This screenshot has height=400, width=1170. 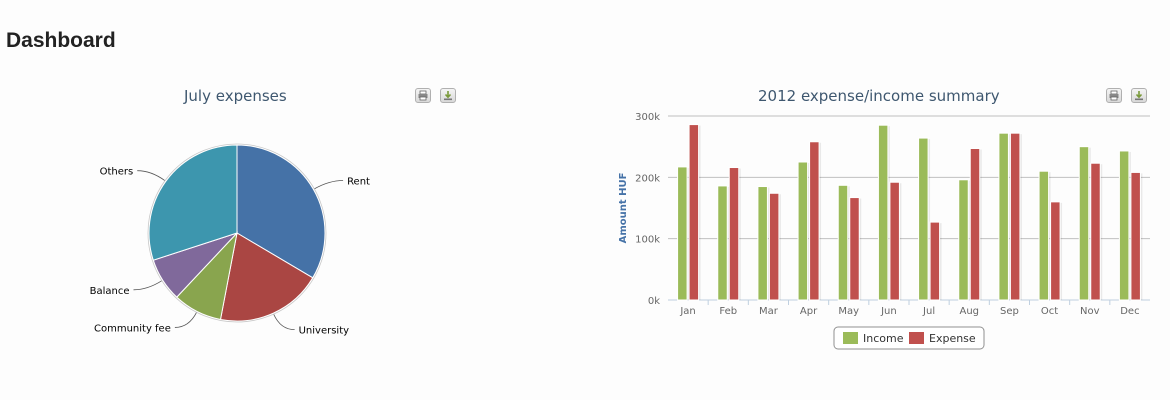 I want to click on y-tick-label: 300k, so click(x=647, y=117).